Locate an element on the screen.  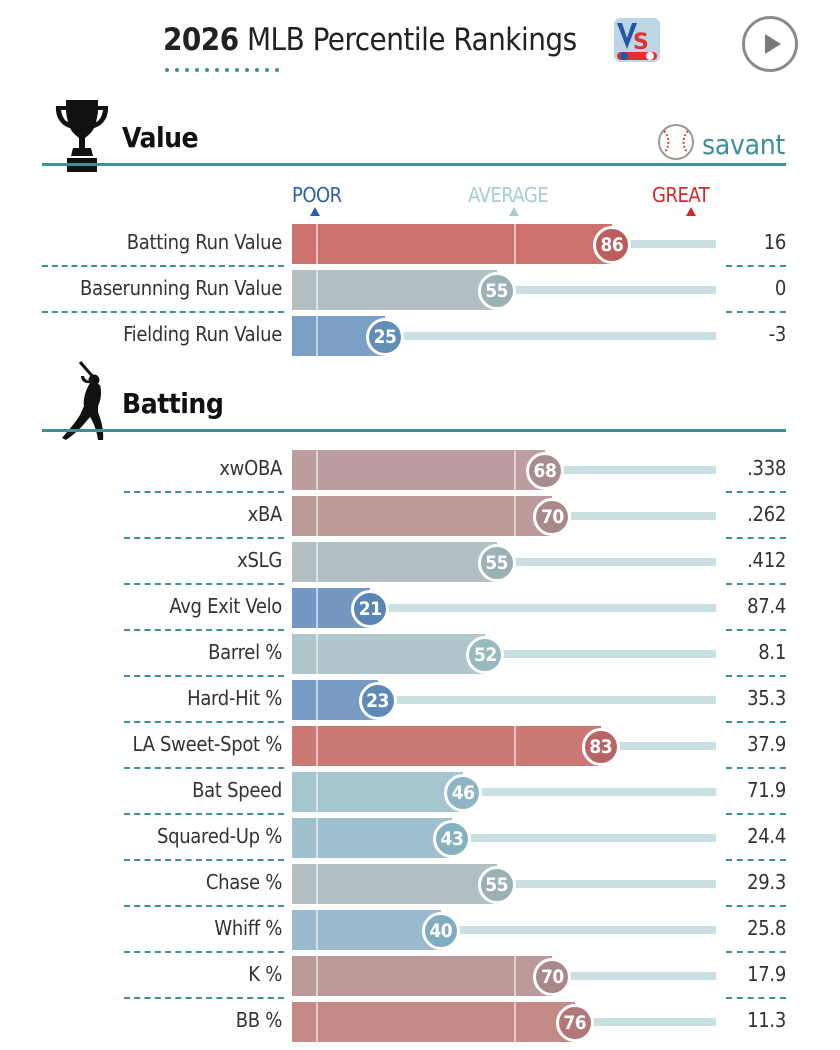
percentile-bubble: 83 is located at coordinates (600, 747).